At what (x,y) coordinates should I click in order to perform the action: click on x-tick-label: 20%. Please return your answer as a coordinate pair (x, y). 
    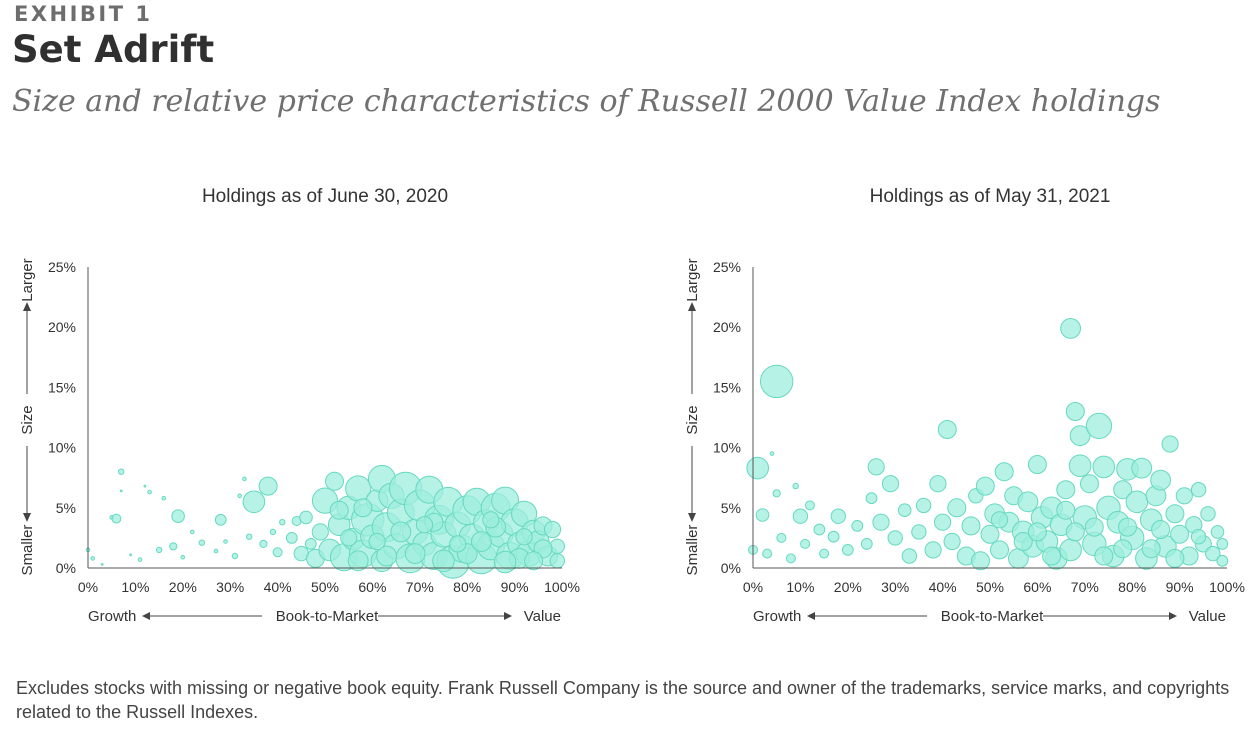
    Looking at the image, I should click on (183, 587).